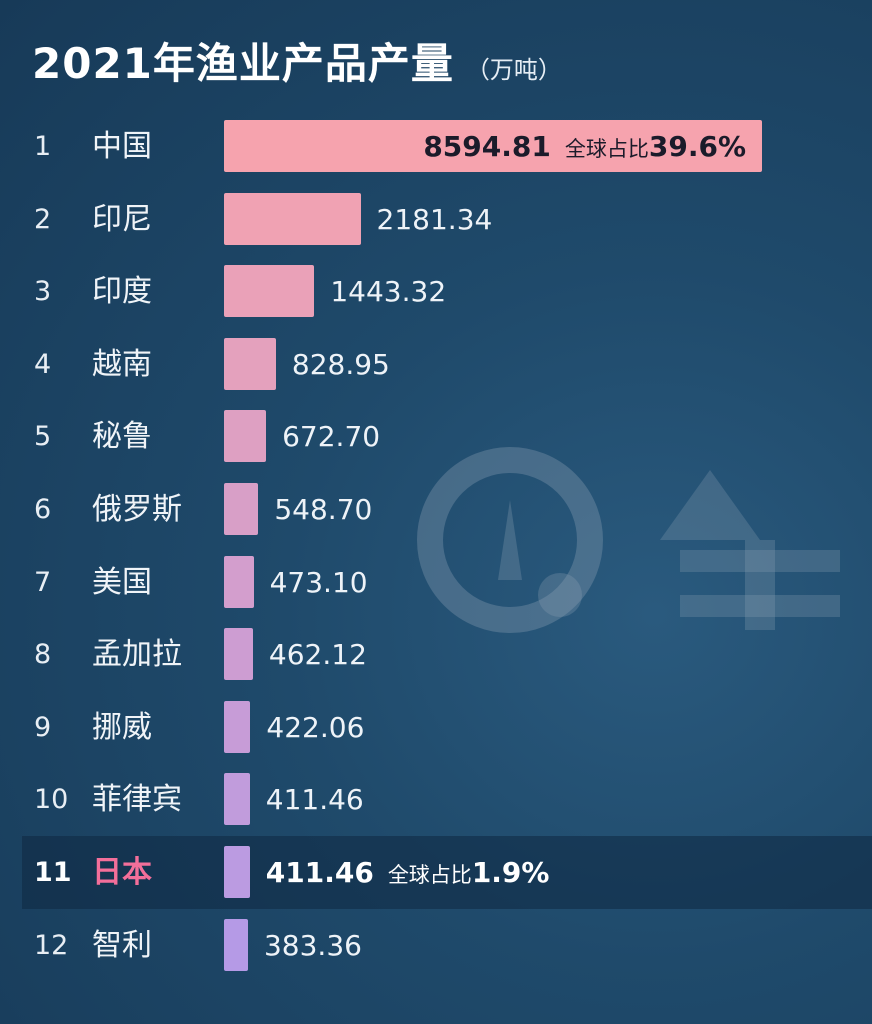 The height and width of the screenshot is (1024, 872). Describe the element at coordinates (122, 945) in the screenshot. I see `category-label: 智利` at that location.